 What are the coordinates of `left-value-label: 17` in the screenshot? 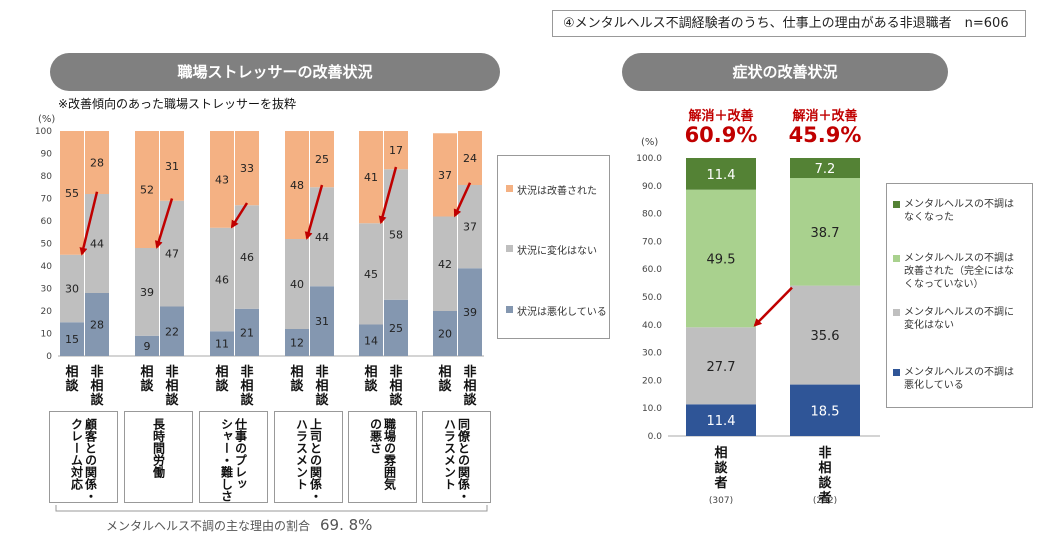 It's located at (396, 150).